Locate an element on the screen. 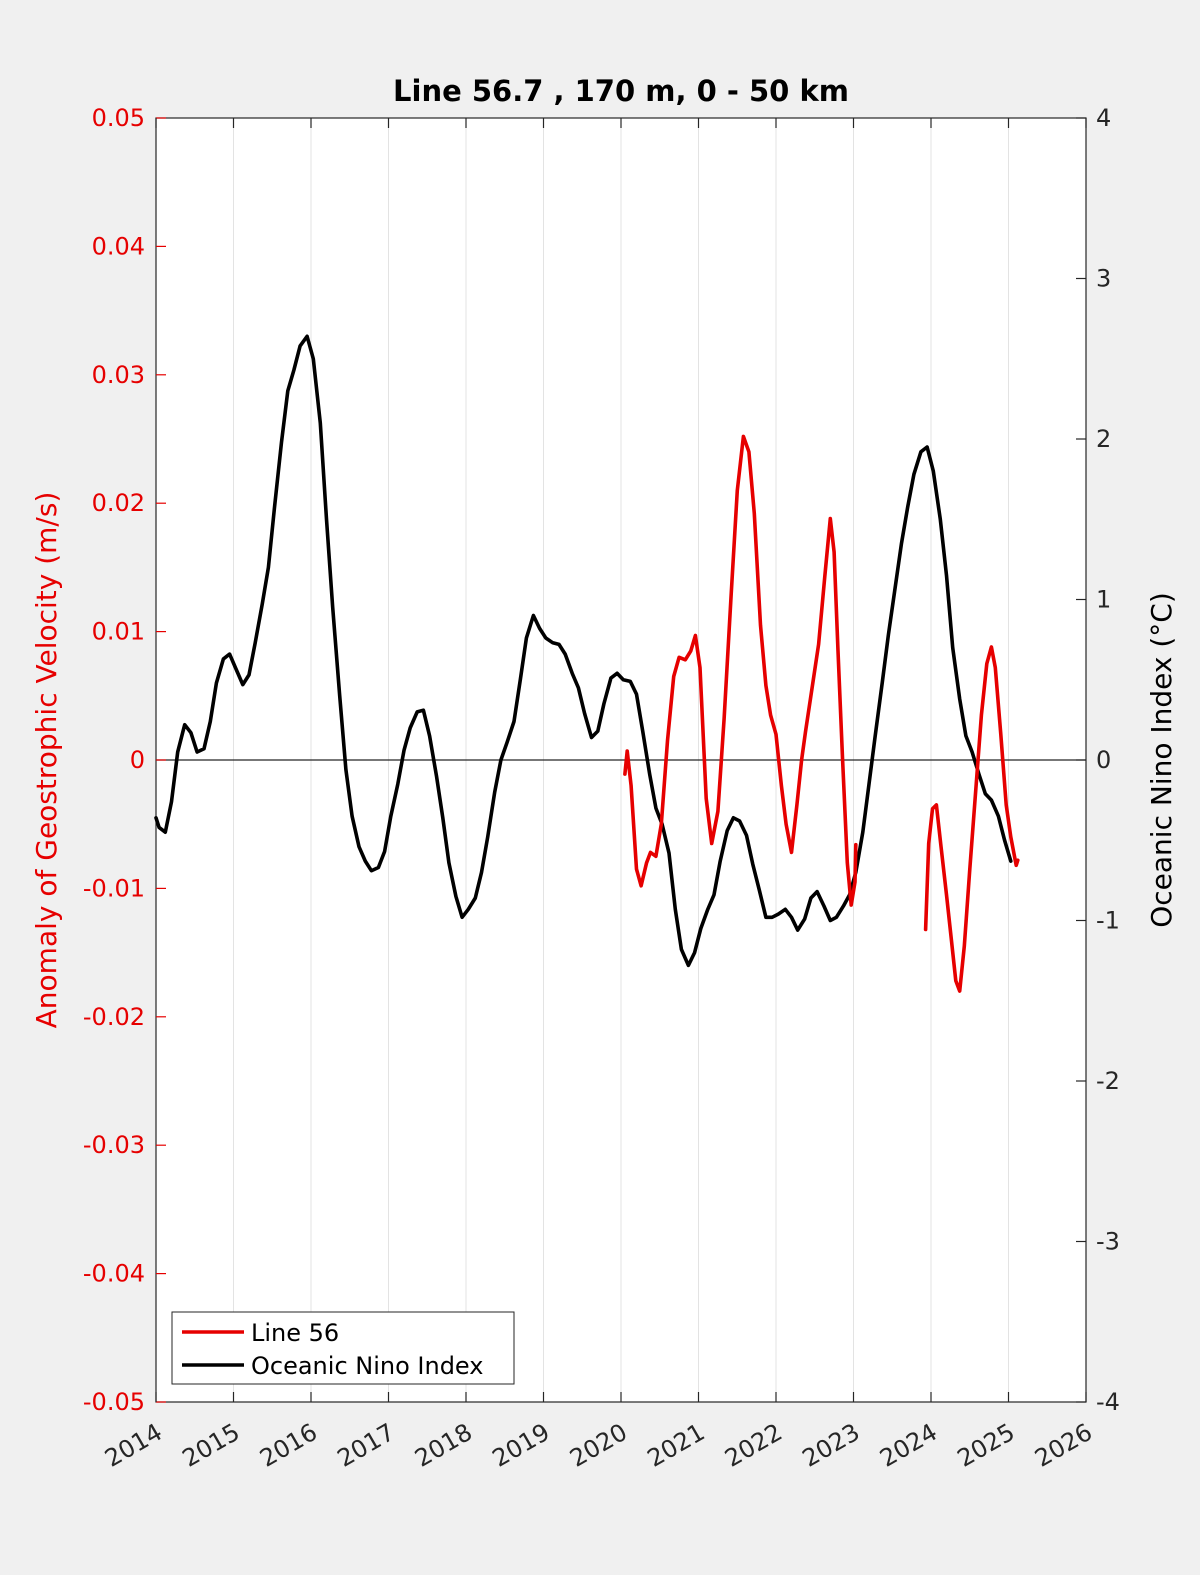  right-axis-ticks: 4 3 2 1 0 -1 -2 -3 -4 is located at coordinates (1098, 760).